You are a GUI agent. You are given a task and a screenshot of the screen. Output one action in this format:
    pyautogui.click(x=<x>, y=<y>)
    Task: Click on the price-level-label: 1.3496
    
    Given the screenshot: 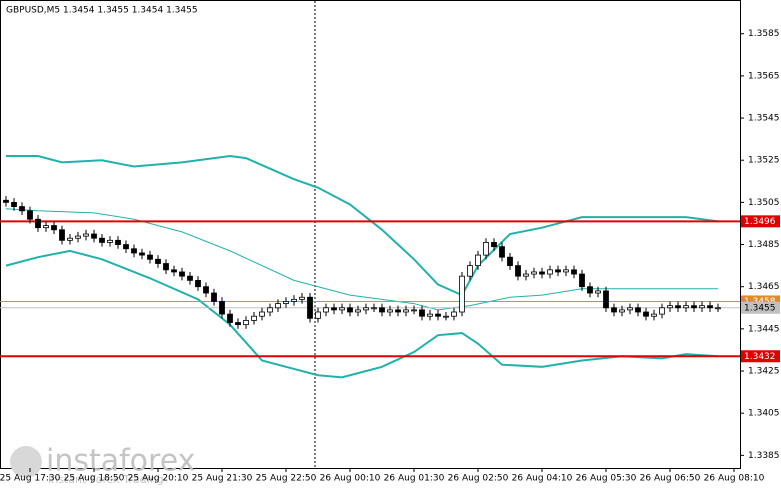 What is the action you would take?
    pyautogui.click(x=760, y=222)
    